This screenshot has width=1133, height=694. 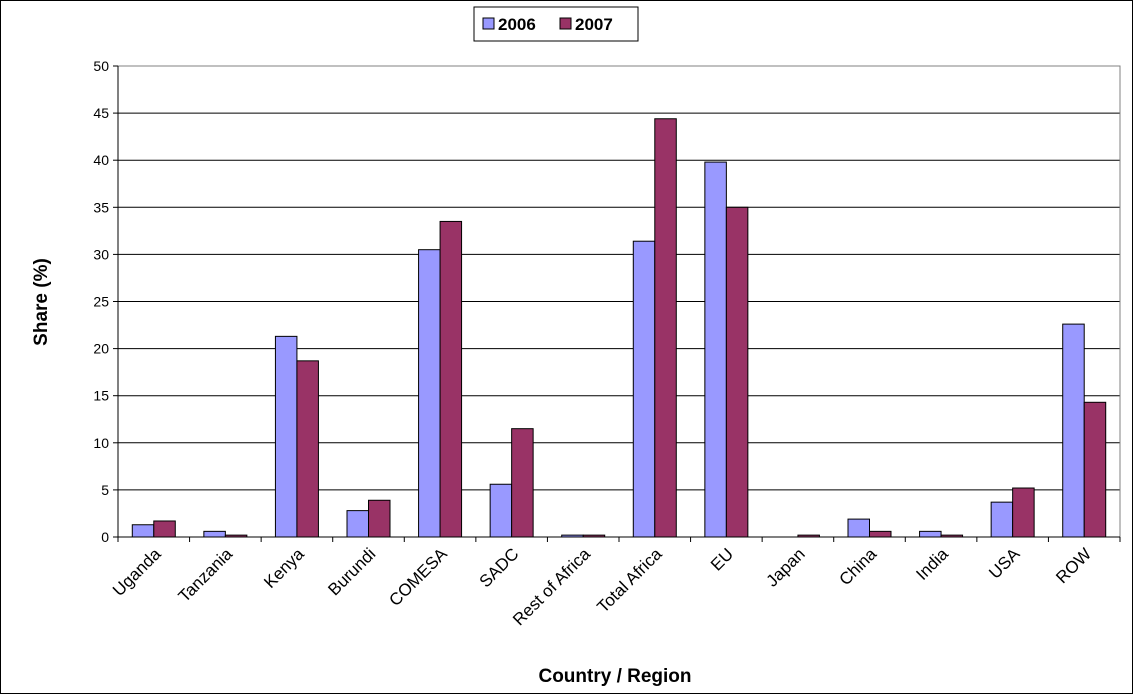 I want to click on bar-2006-usa, so click(x=1002, y=519).